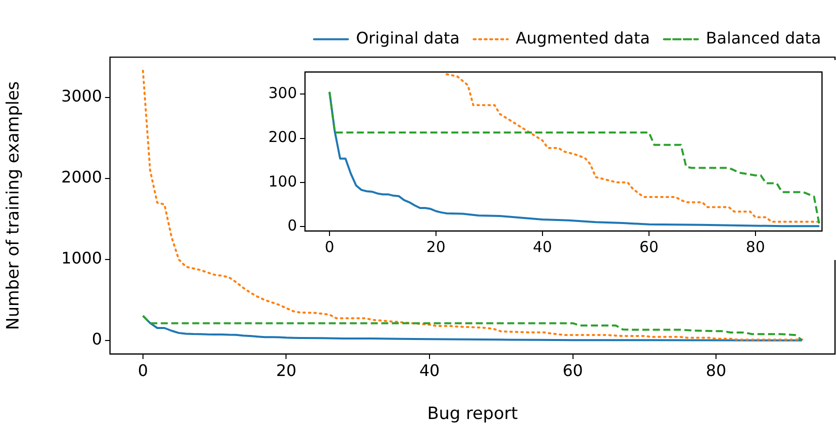 This screenshot has width=836, height=429. I want to click on y-tick-label: 100, so click(282, 181).